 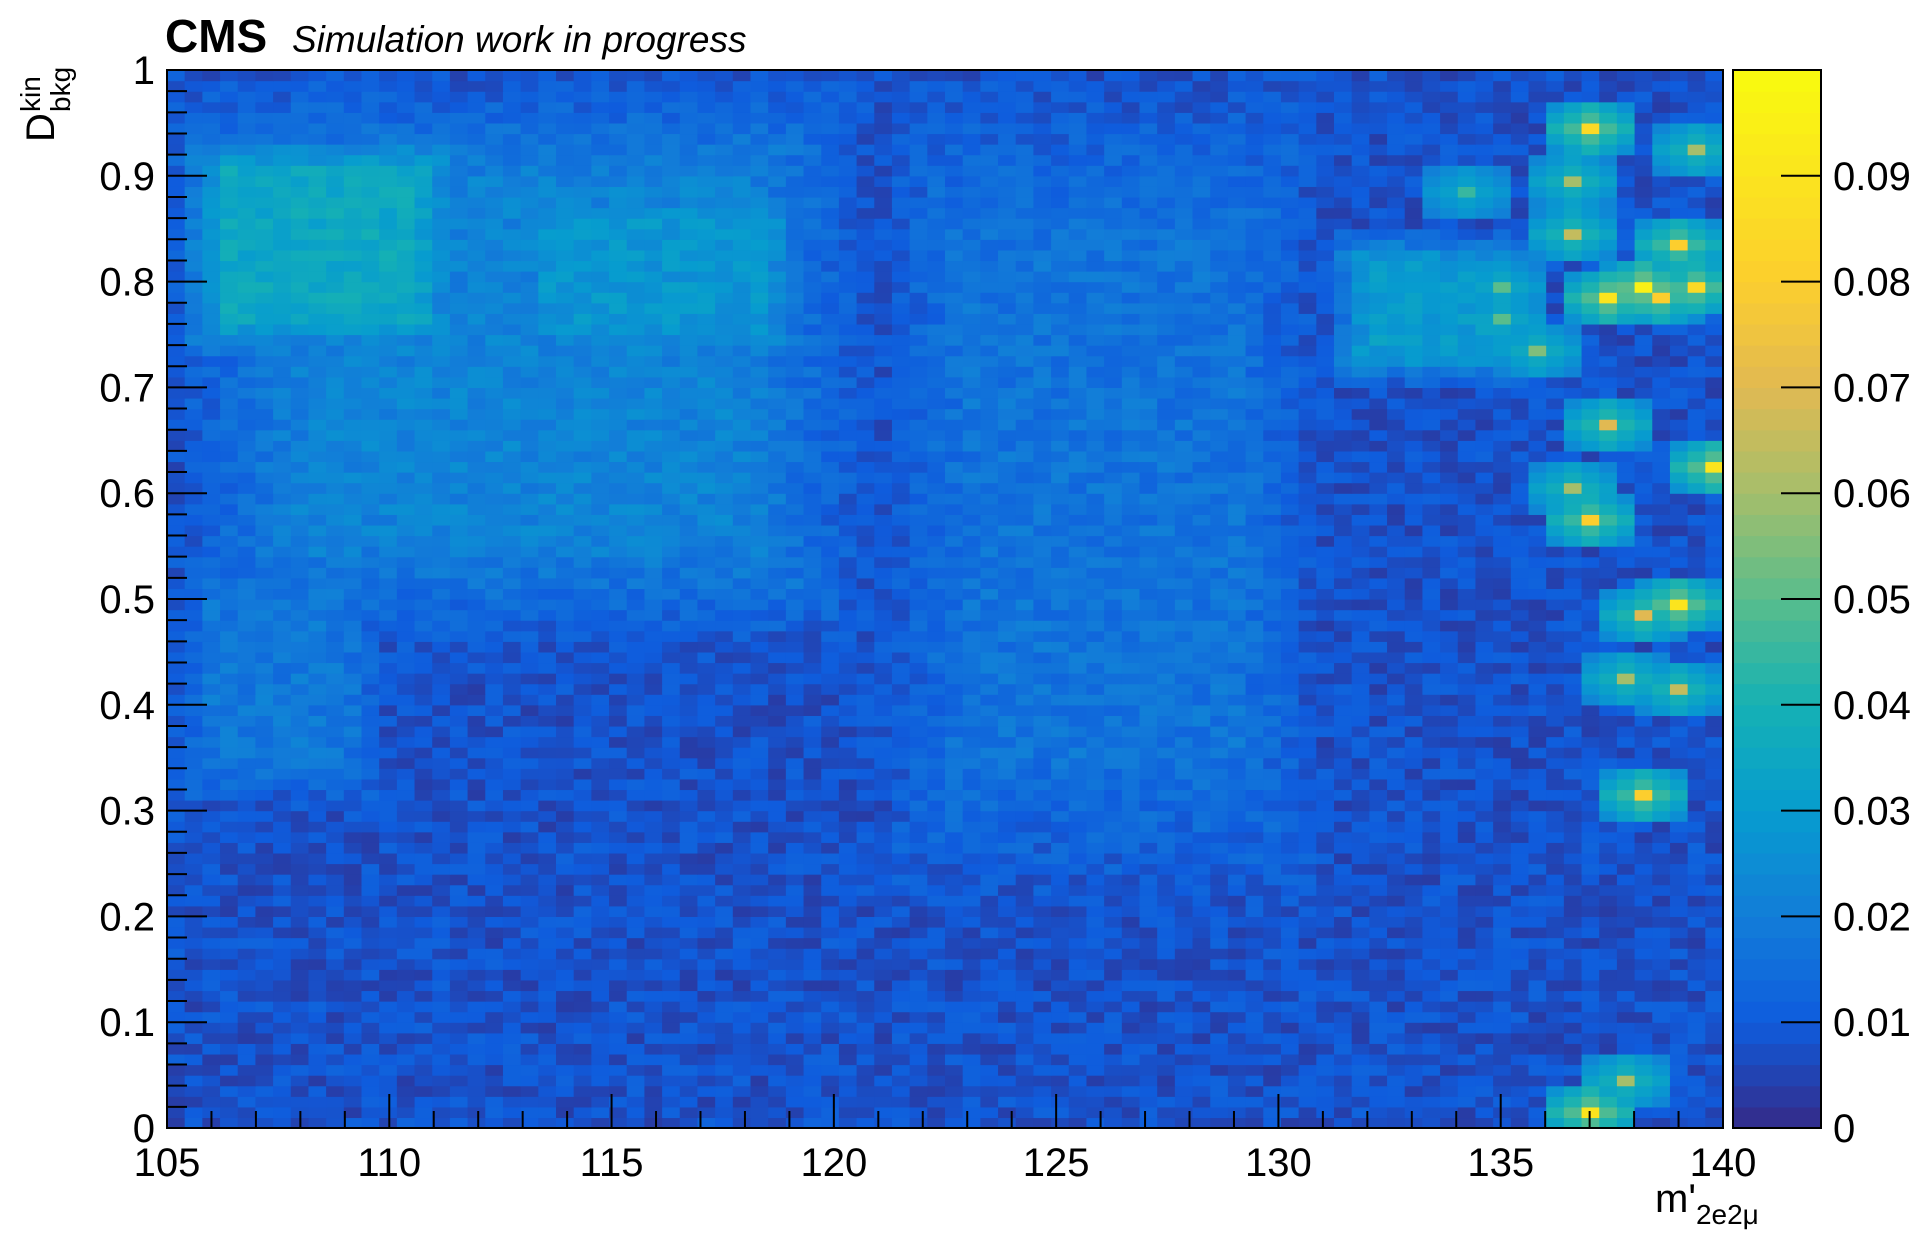 What do you see at coordinates (216, 36) in the screenshot?
I see `experiment-label: CMS` at bounding box center [216, 36].